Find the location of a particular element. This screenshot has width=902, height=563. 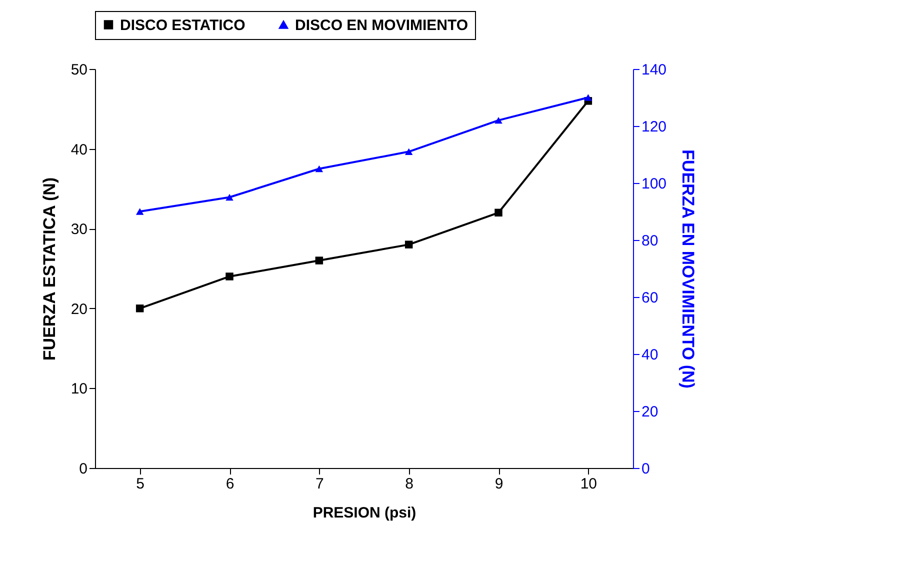

y2-tick-label: 60 is located at coordinates (650, 298).